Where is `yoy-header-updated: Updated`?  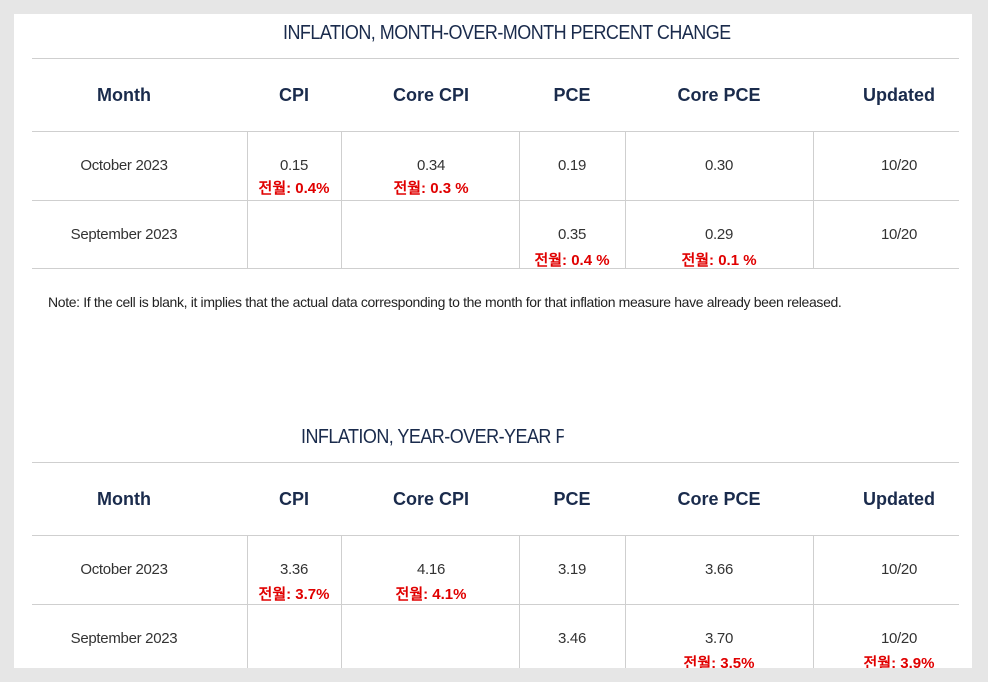
yoy-header-updated: Updated is located at coordinates (899, 499).